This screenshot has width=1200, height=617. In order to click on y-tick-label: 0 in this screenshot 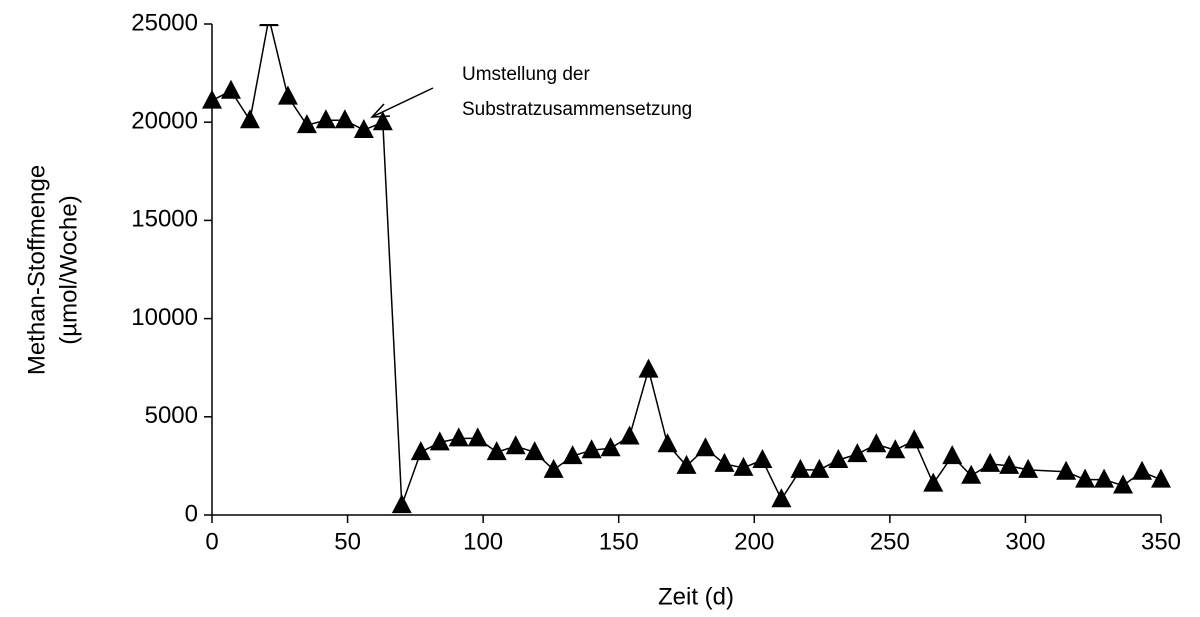, I will do `click(191, 513)`.